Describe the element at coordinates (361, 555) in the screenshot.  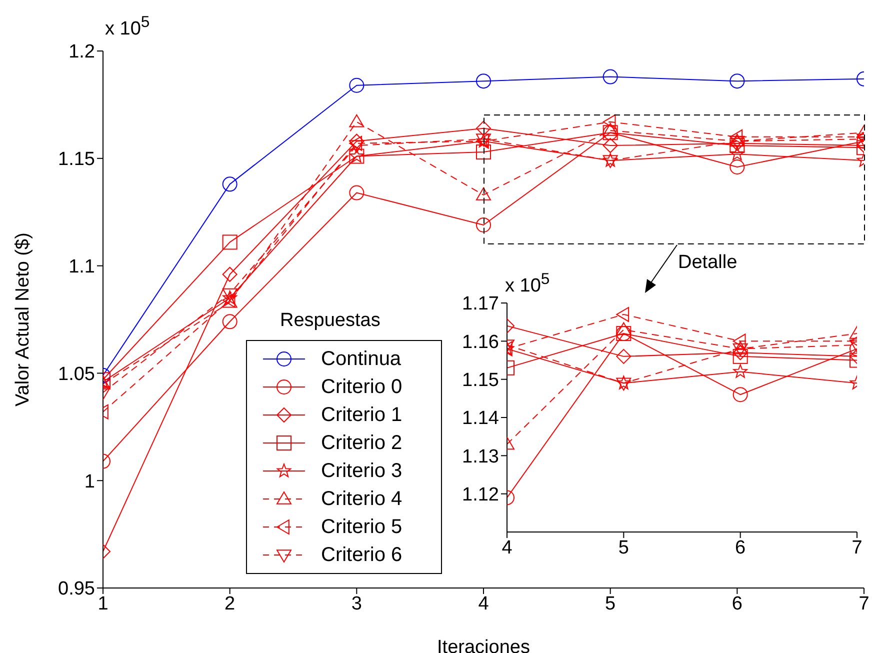
I see `legend-label: Criterio 6` at that location.